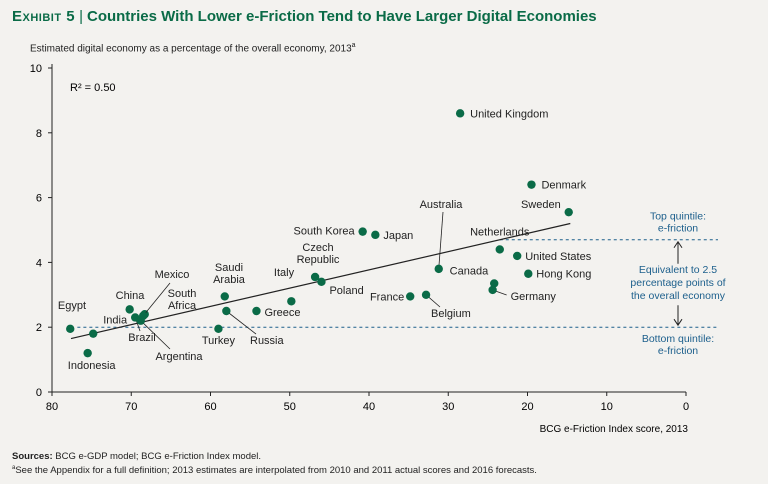 The width and height of the screenshot is (768, 484). What do you see at coordinates (39, 134) in the screenshot?
I see `y-tick-label: 8` at bounding box center [39, 134].